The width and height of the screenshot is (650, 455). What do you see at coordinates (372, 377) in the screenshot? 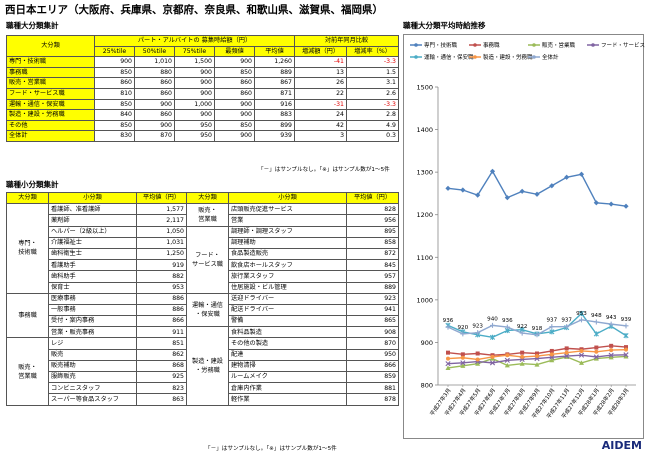
I see `item-value: 859` at bounding box center [372, 377].